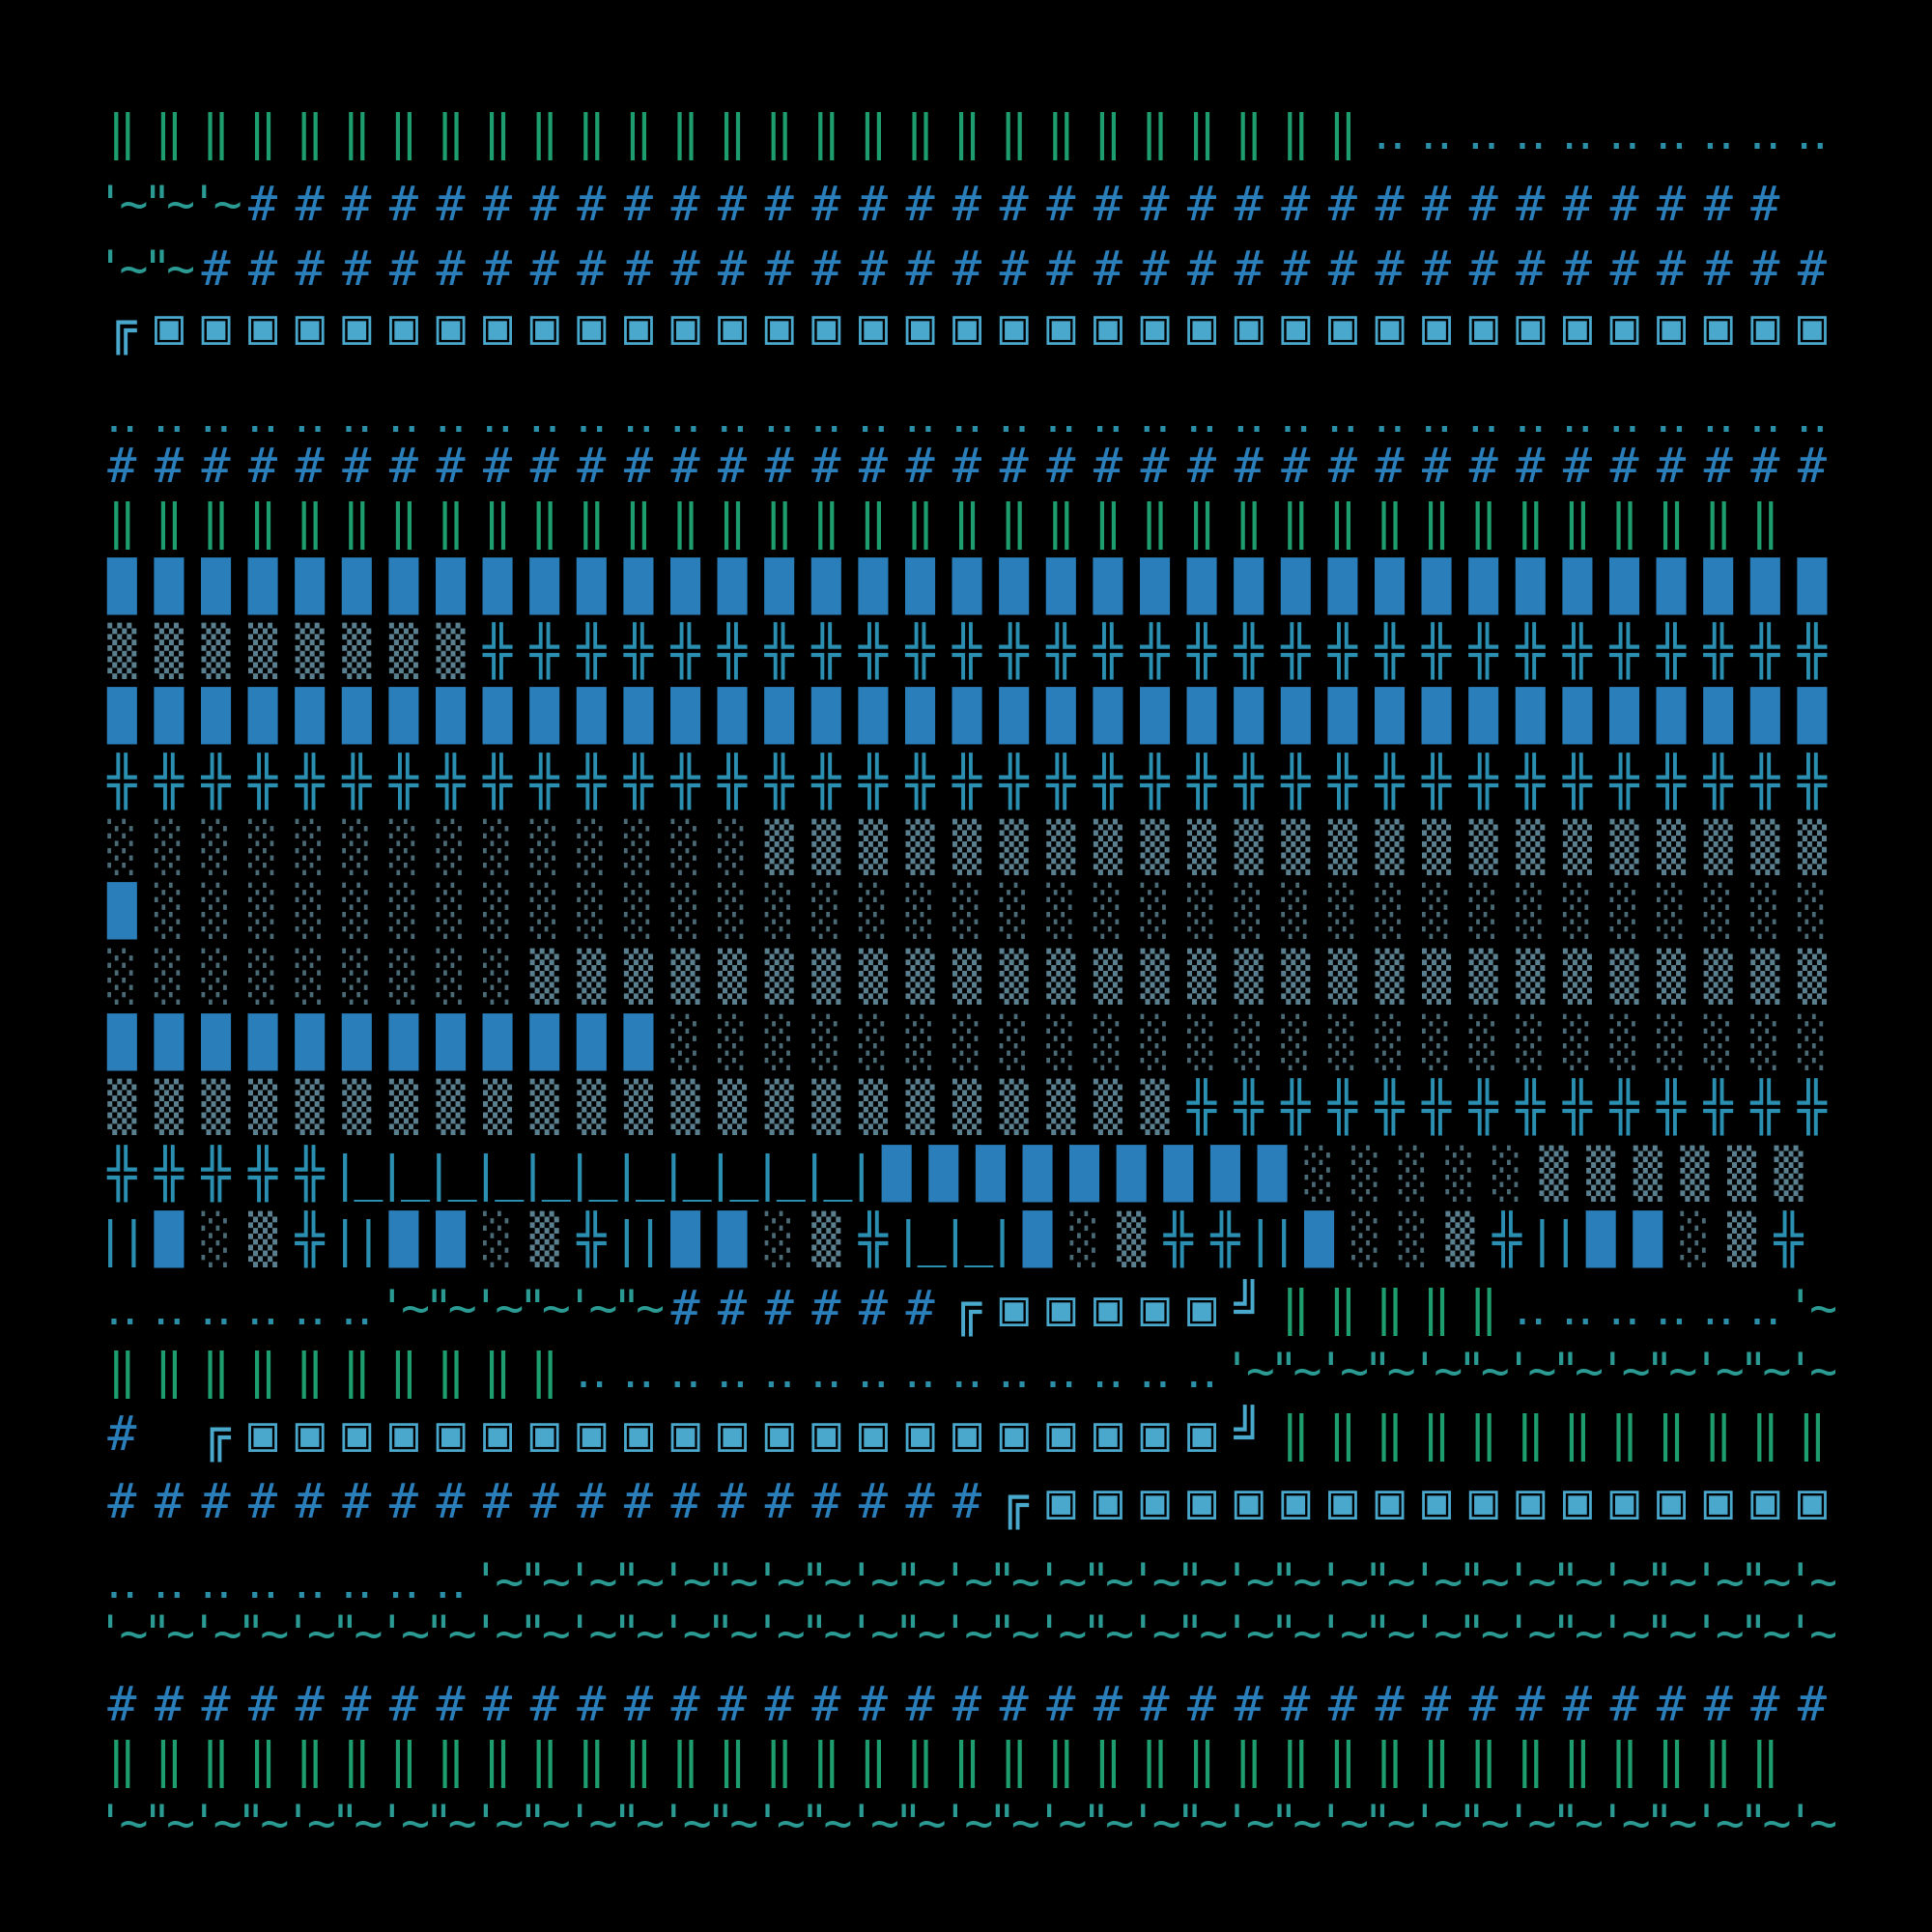 The height and width of the screenshot is (1932, 1932). What do you see at coordinates (967, 415) in the screenshot?
I see `glyph-row: ‥ ‥ ‥ ‥ ‥ ‥ ‥ ‥ ‥ ‥ ‥ ‥ ‥ ‥ ‥ ‥ ‥ ‥ ‥ ‥ ‥ ‥ ‥ ‥ ‥ ‥ ‥ ‥ ‥ ‥ ‥ ‥ ‥ ‥ ‥ ‥ ‥` at bounding box center [967, 415].